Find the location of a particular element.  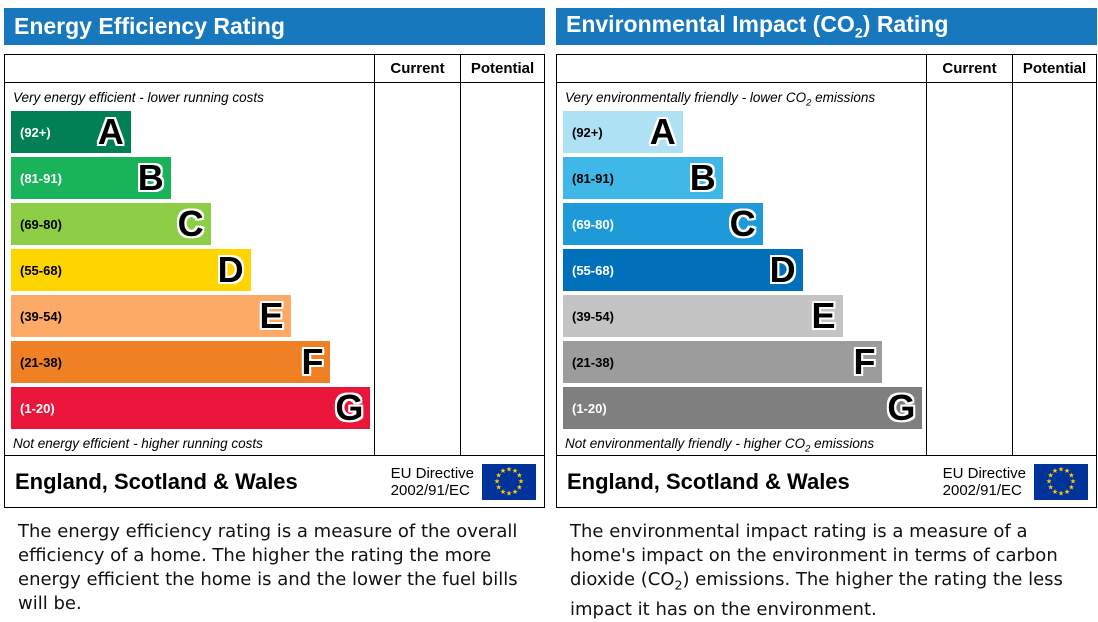

environmental-impact-title-bar: Environmental Impact (CO2) Rating is located at coordinates (826, 26).